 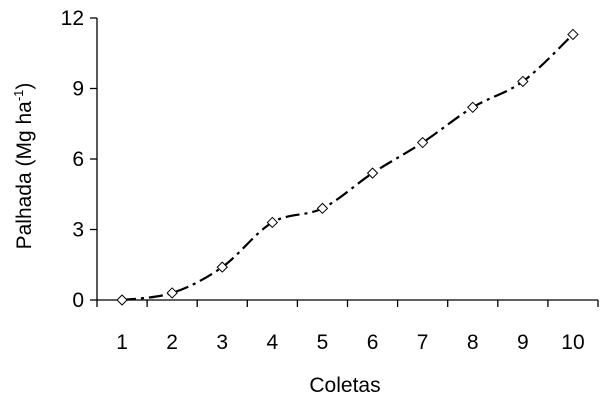 I want to click on x-tick-label: 4, so click(x=273, y=342).